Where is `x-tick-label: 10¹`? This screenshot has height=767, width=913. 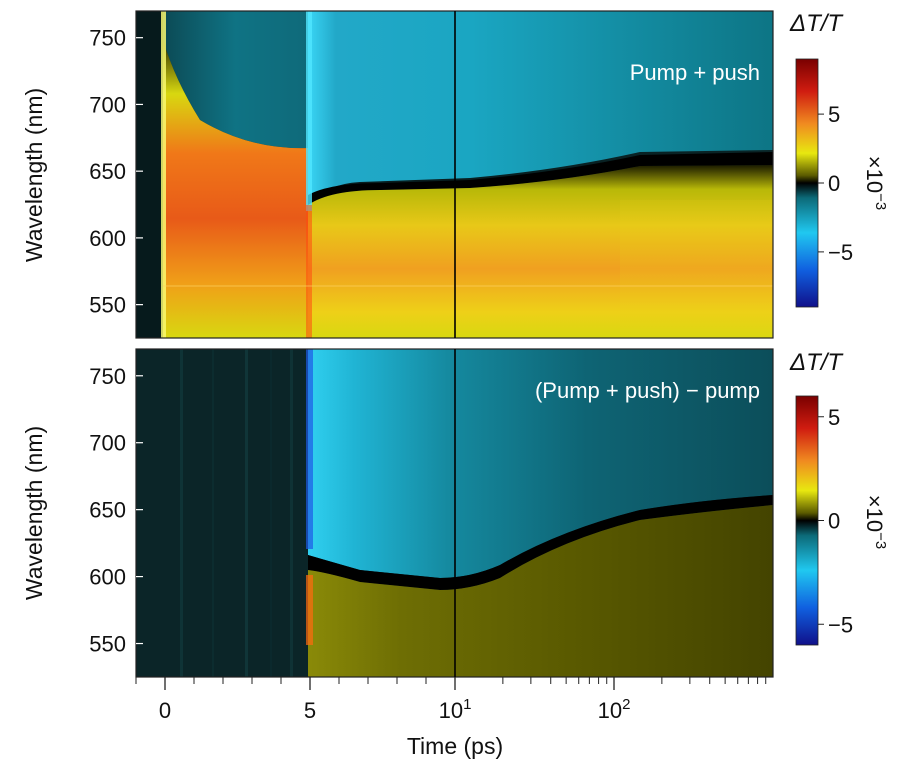
x-tick-label: 10¹ is located at coordinates (455, 709).